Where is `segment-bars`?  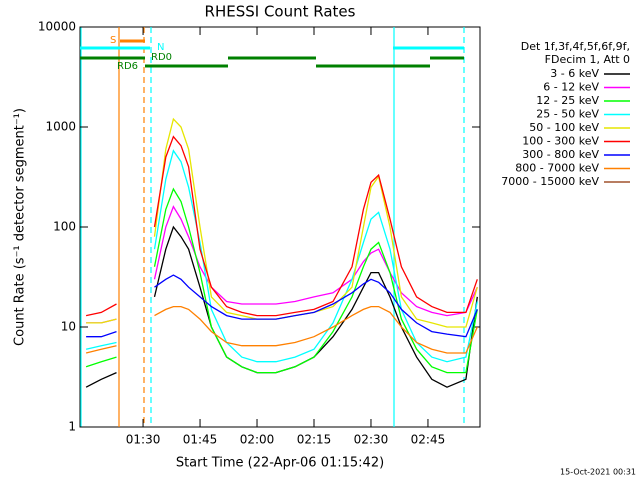 segment-bars is located at coordinates (272, 53).